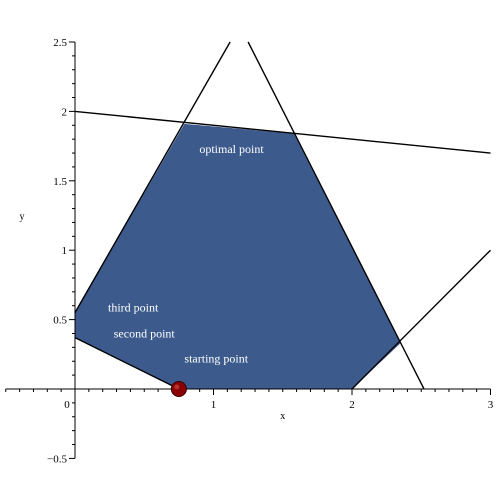  I want to click on y-axis-title: y, so click(22, 217).